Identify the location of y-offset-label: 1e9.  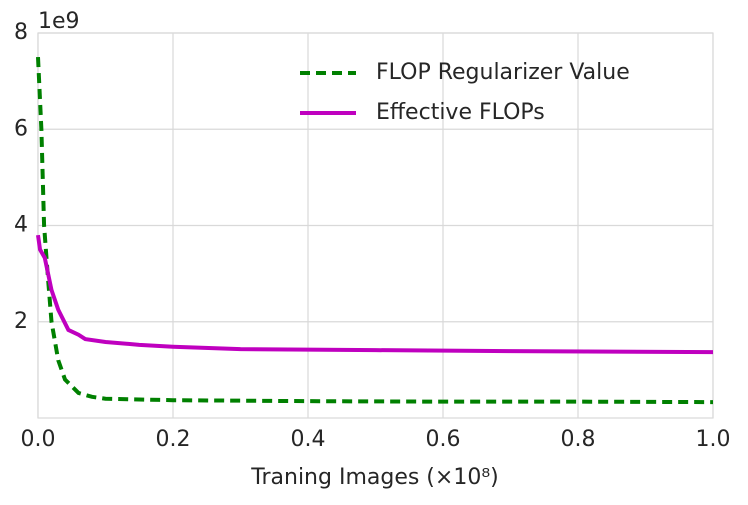
(59, 21).